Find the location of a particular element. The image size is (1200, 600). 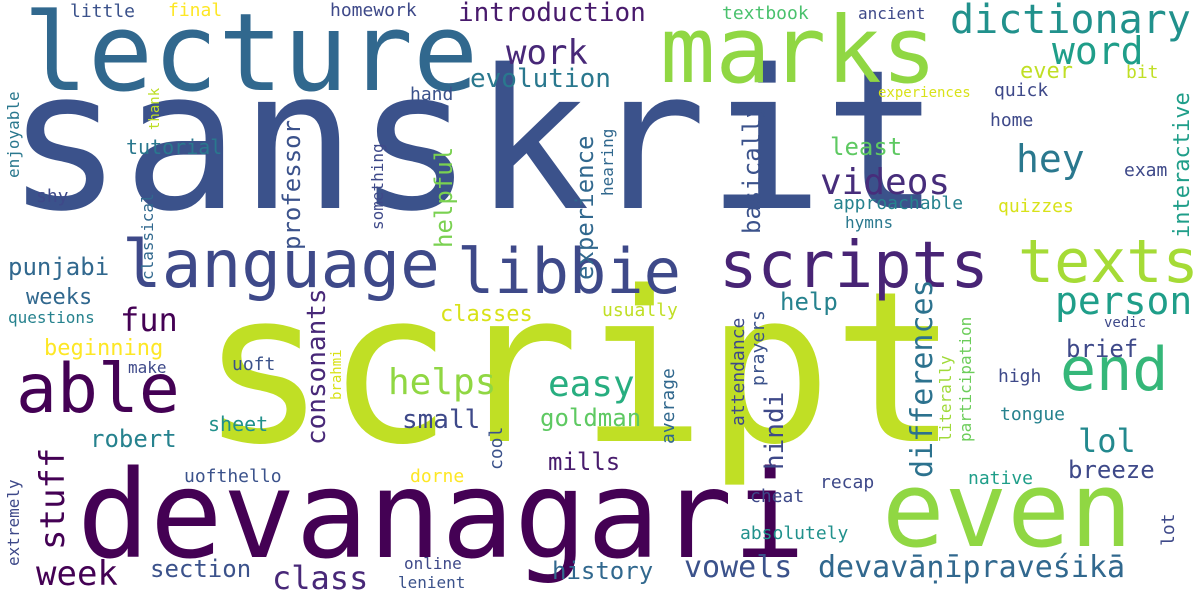

word-literally: literally is located at coordinates (945, 398).